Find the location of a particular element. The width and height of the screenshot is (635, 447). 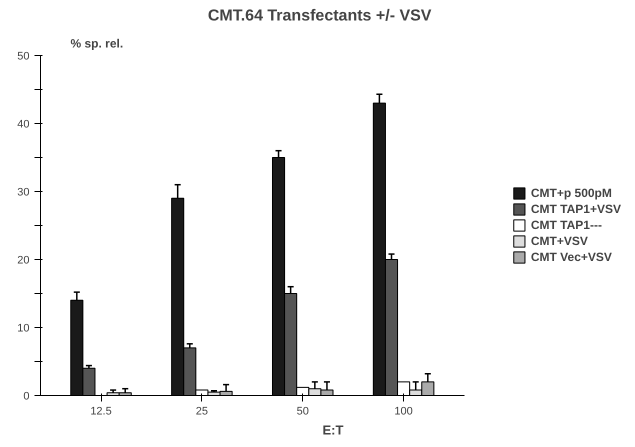

y-tick-label: 40 is located at coordinates (23, 124).